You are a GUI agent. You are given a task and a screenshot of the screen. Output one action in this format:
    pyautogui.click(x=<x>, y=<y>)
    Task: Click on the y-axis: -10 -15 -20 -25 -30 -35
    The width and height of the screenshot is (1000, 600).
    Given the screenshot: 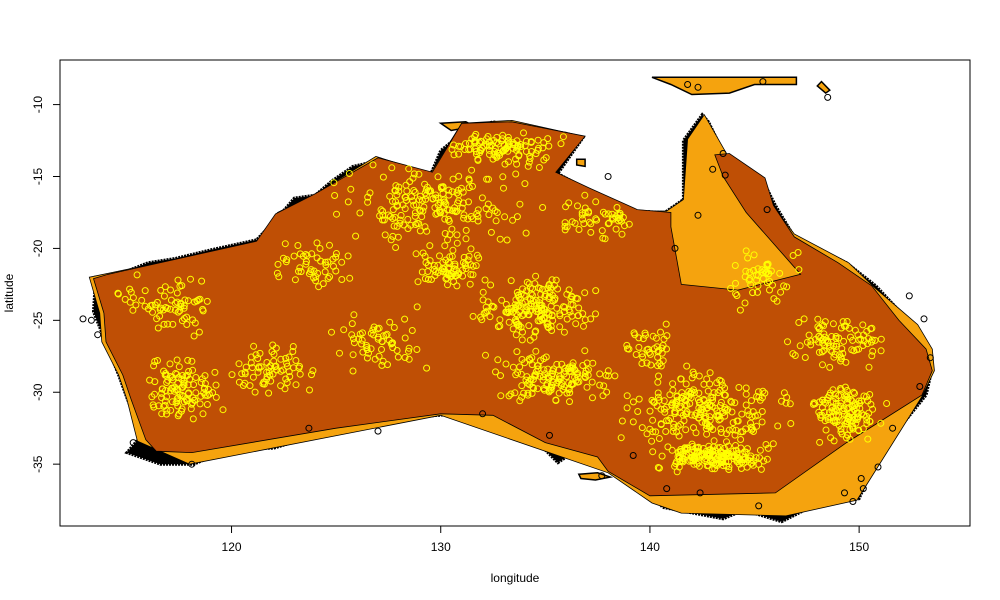 What is the action you would take?
    pyautogui.click(x=46, y=284)
    